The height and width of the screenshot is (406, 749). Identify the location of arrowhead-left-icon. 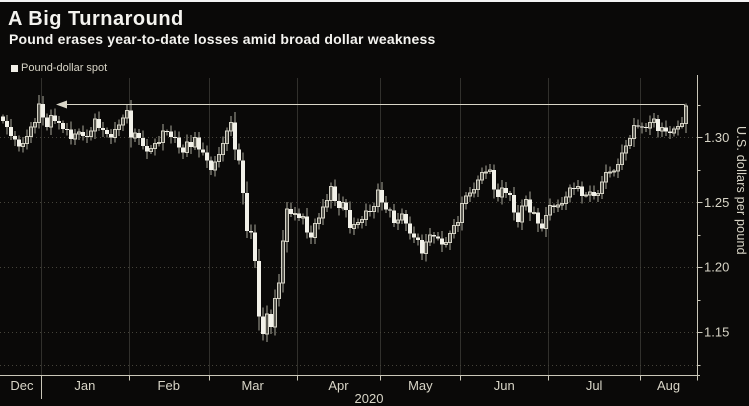
(61, 104).